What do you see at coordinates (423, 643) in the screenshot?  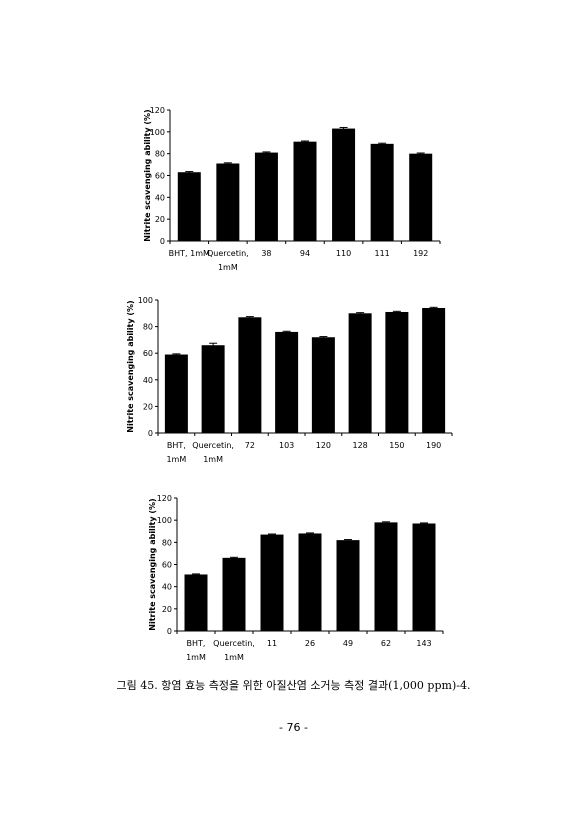 I see `x-tick-label: 143` at bounding box center [423, 643].